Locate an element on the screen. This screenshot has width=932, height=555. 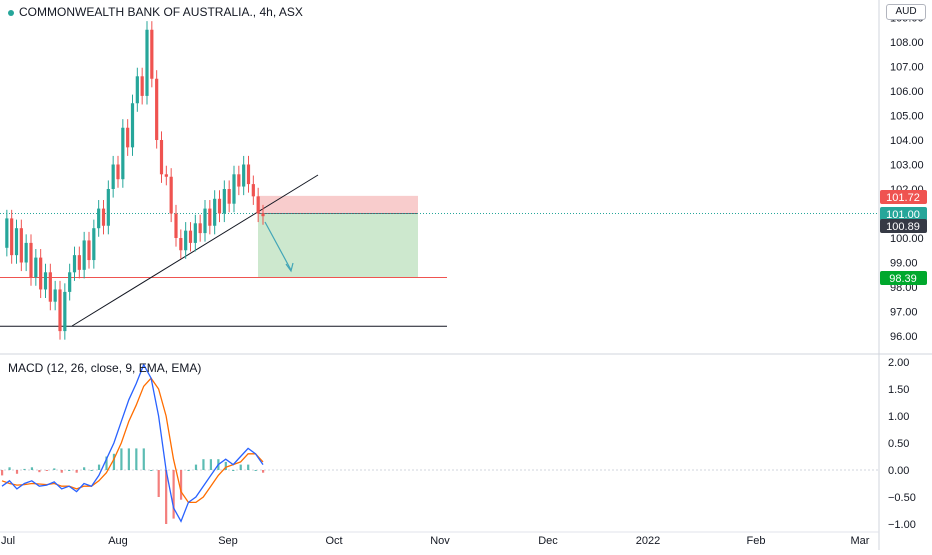
price-axis-tick-label: 99.00 is located at coordinates (904, 264).